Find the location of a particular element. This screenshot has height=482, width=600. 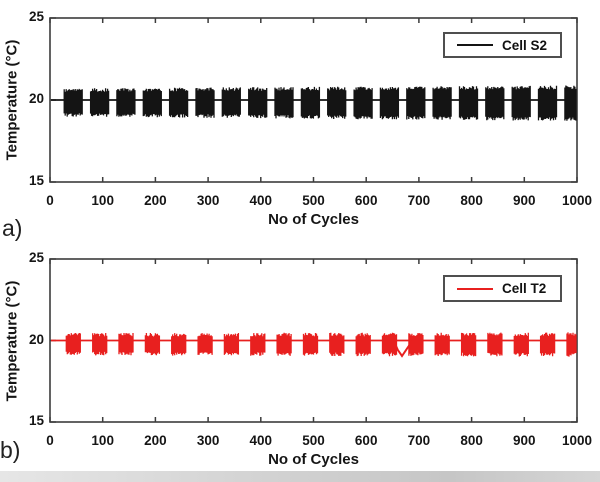

legend-label-cell-t2: Cell T2 is located at coordinates (524, 288).